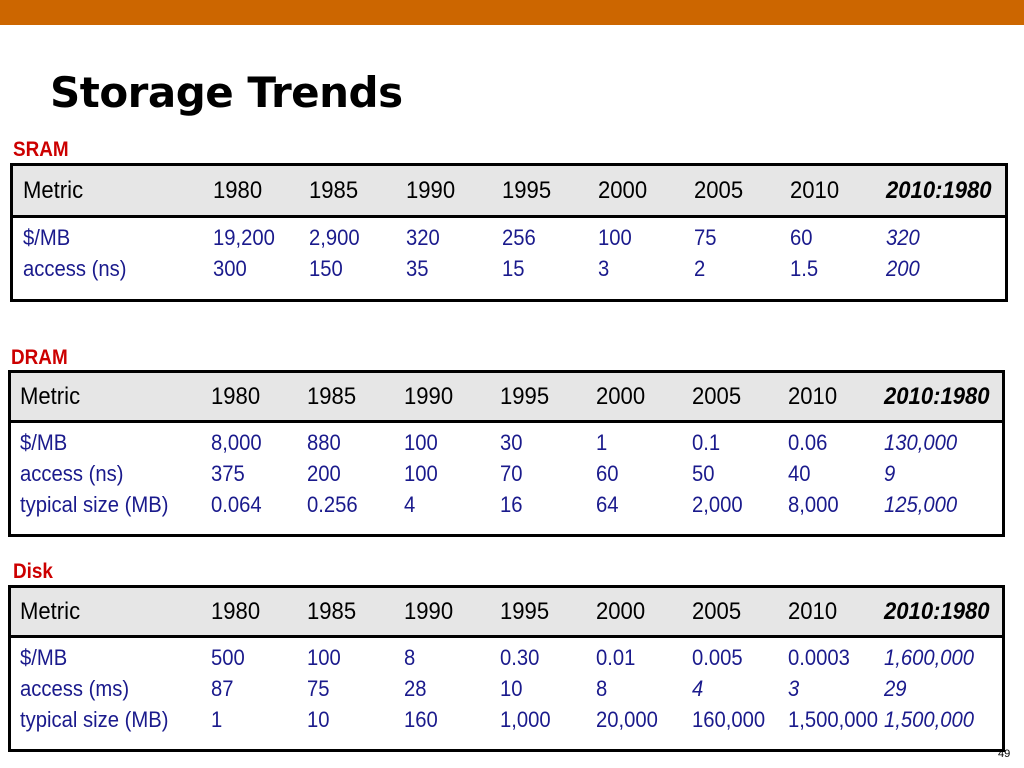 This screenshot has width=1024, height=768. I want to click on row-metric-label: access (ns), so click(72, 473).